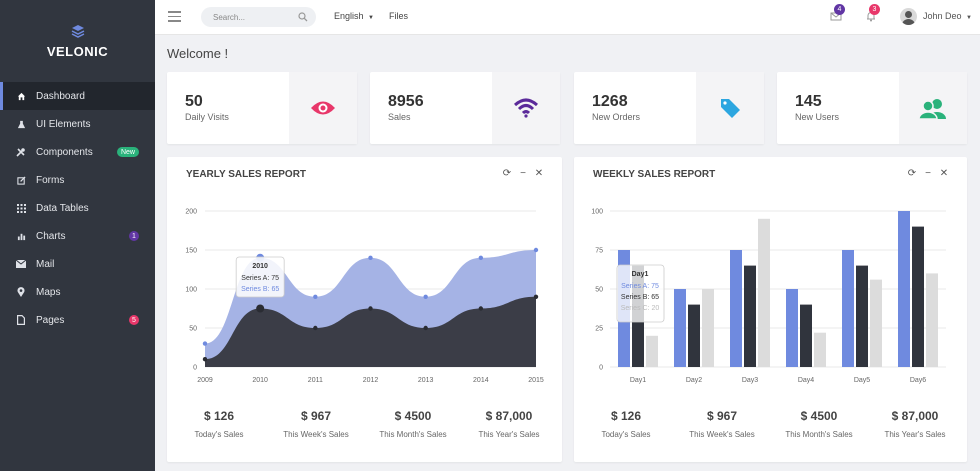 This screenshot has height=471, width=980. Describe the element at coordinates (654, 174) in the screenshot. I see `panel-title: WEEKLY SALES REPORT` at that location.